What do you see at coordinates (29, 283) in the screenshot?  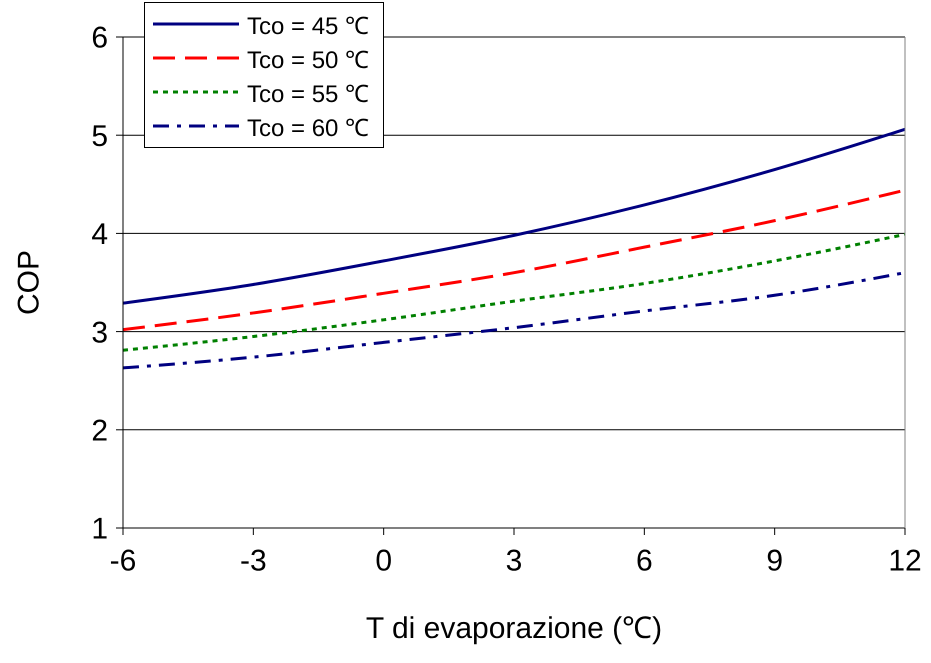 I see `y-axis-title: COP` at bounding box center [29, 283].